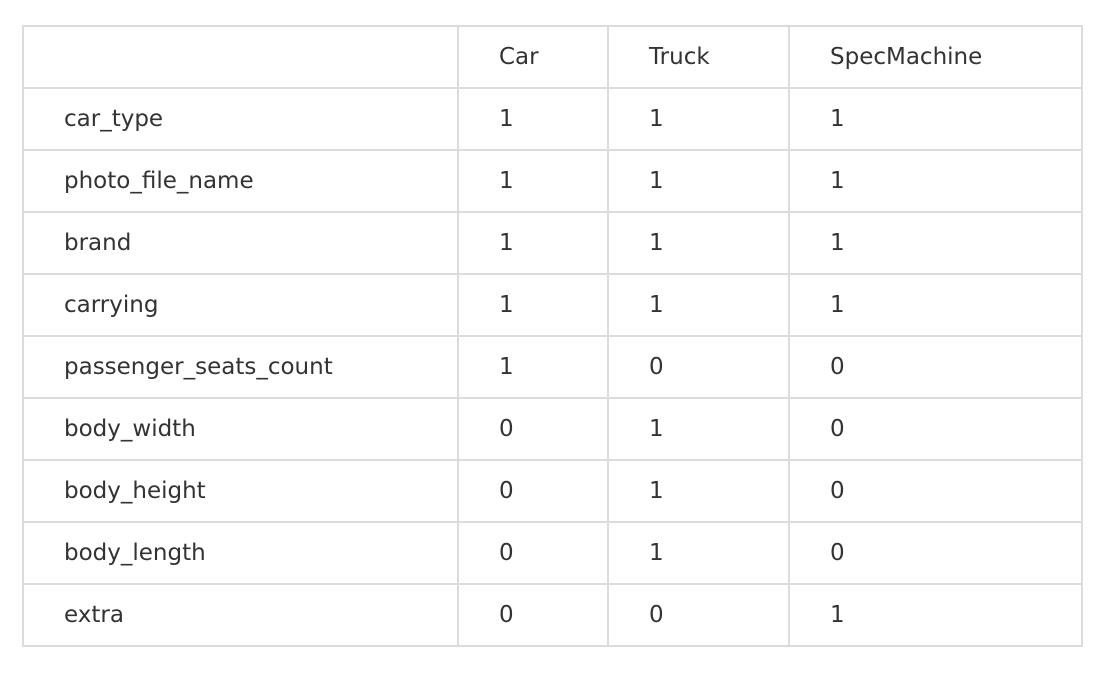 The height and width of the screenshot is (694, 1106). What do you see at coordinates (240, 305) in the screenshot?
I see `attribute-name-cell: carrying` at bounding box center [240, 305].